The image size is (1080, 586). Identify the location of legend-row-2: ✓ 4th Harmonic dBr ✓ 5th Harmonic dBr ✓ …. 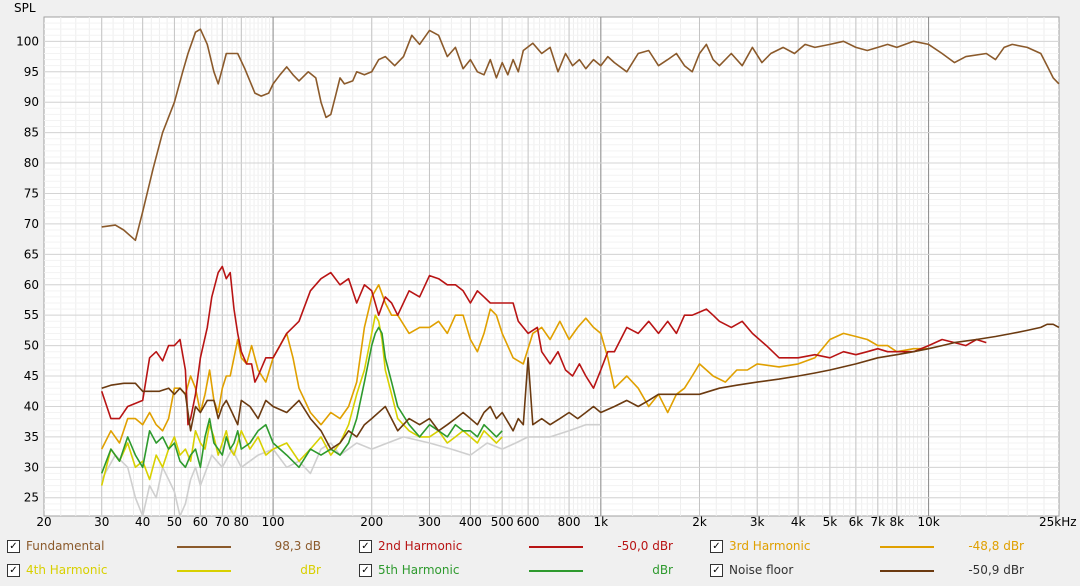
(540, 572).